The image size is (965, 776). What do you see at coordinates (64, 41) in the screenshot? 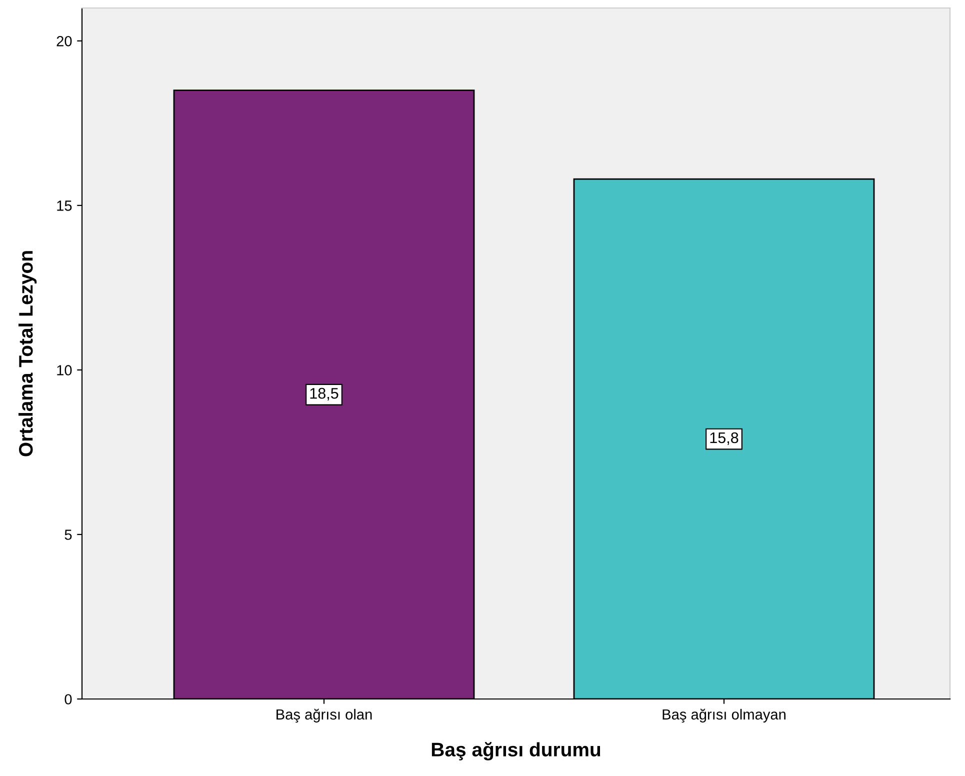
I see `y-tick-label: 20` at bounding box center [64, 41].